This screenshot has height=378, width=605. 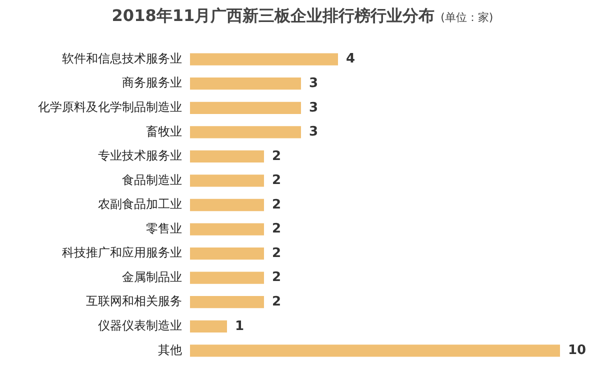 What do you see at coordinates (577, 350) in the screenshot?
I see `data-label: 10` at bounding box center [577, 350].